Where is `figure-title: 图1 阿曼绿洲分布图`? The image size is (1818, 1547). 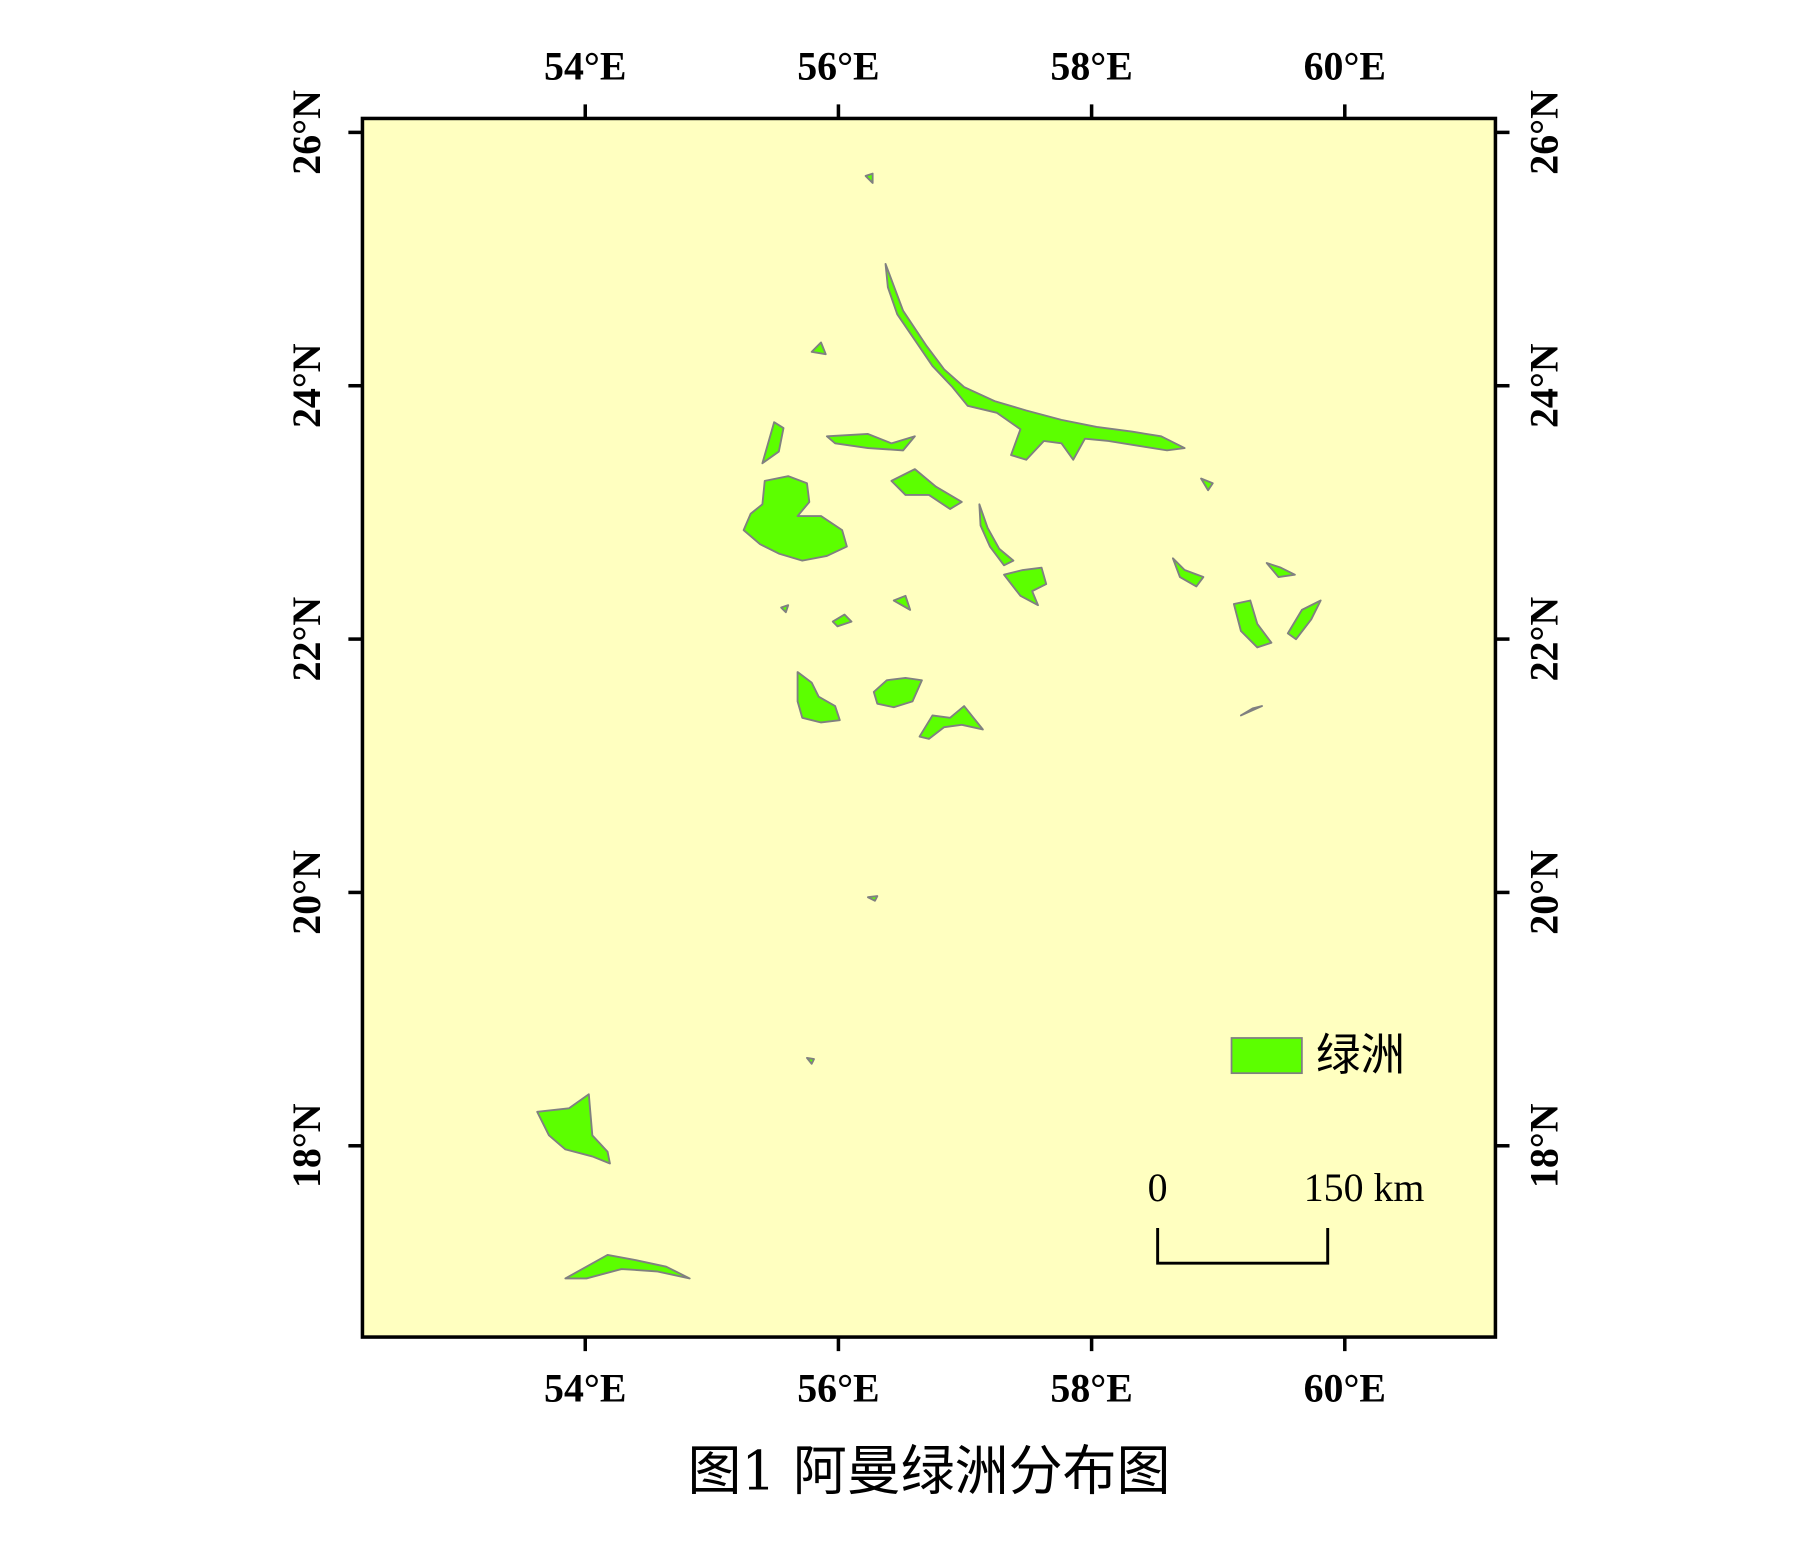
figure-title: 图1 阿曼绿洲分布图 is located at coordinates (928, 1470).